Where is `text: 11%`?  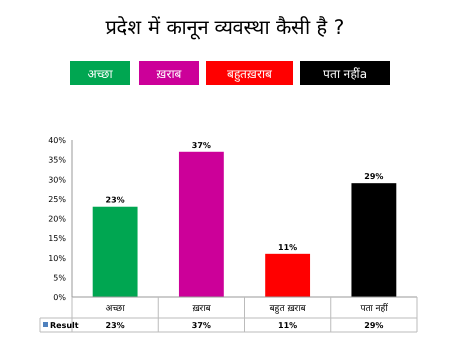 text: 11% is located at coordinates (288, 247).